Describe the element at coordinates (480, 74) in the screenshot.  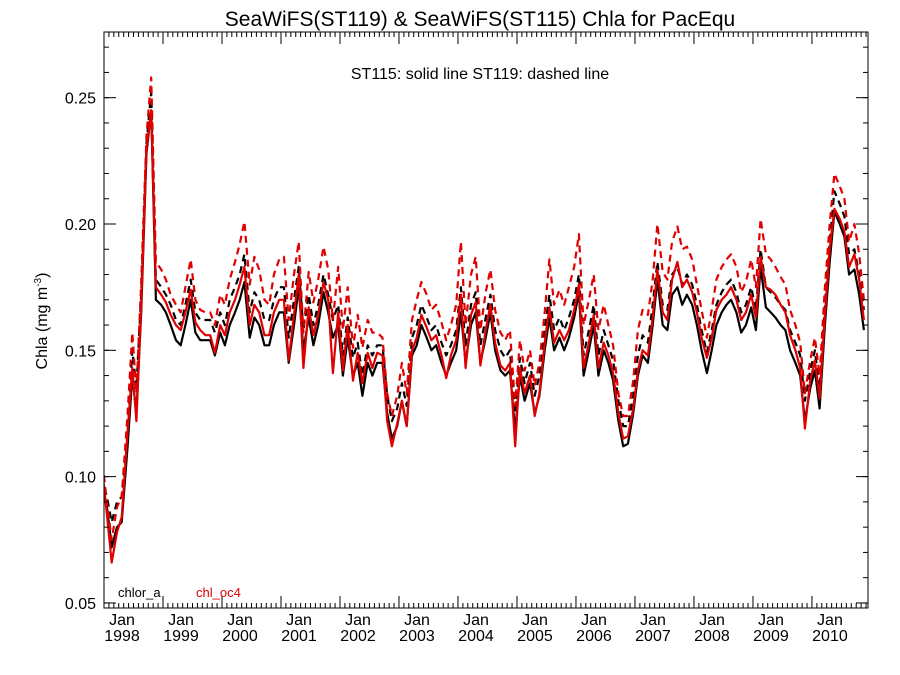
I see `chart-annotation: ST115: solid line ST119: dashed line` at that location.